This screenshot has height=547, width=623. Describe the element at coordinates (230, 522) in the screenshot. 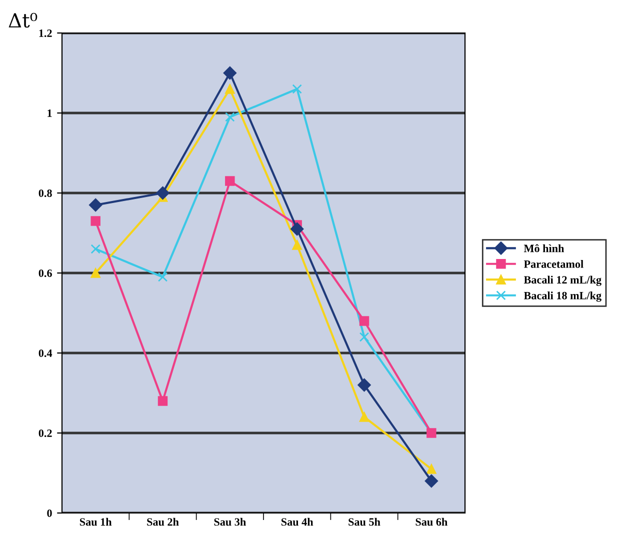

I see `x-tick-label: Sau 3h` at that location.